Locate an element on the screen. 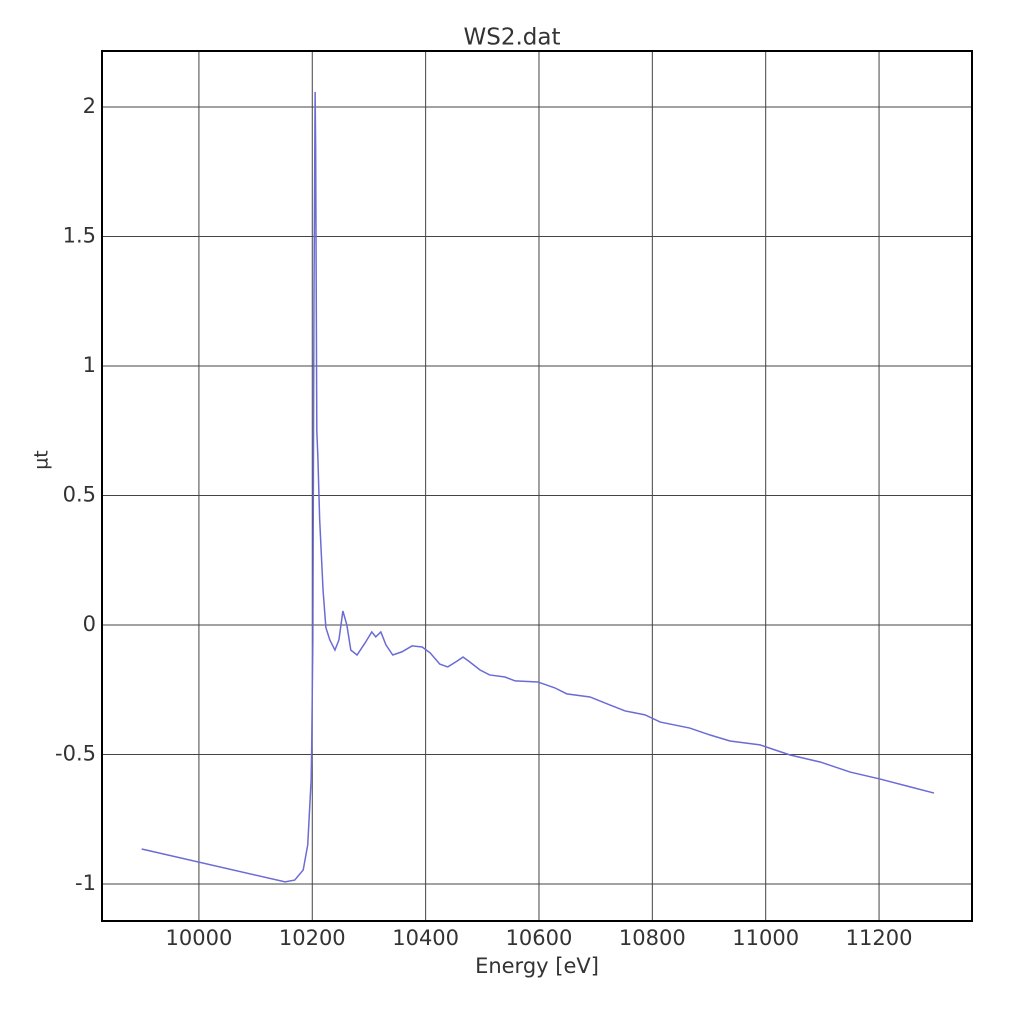 The image size is (1024, 1024). y-tick-label: 1.5 is located at coordinates (79, 235).